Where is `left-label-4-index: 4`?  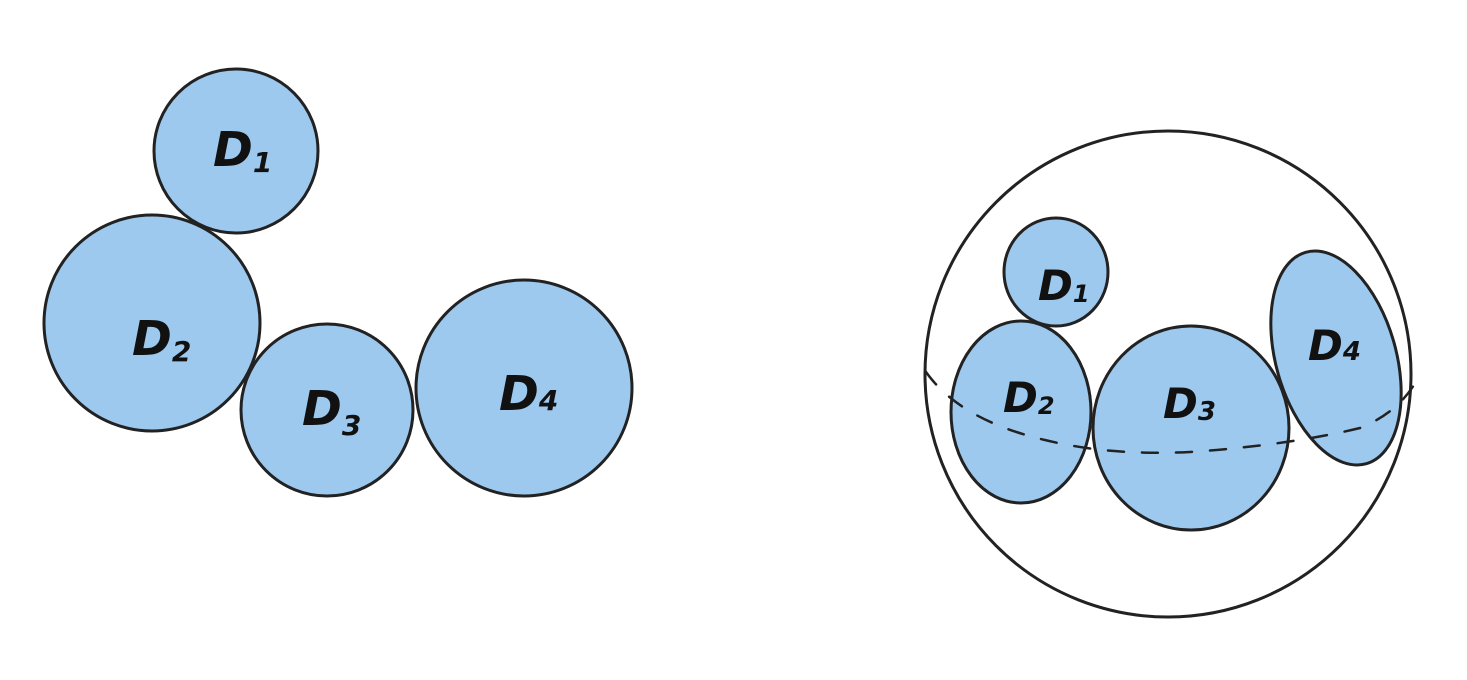 left-label-4-index: 4 is located at coordinates (548, 400).